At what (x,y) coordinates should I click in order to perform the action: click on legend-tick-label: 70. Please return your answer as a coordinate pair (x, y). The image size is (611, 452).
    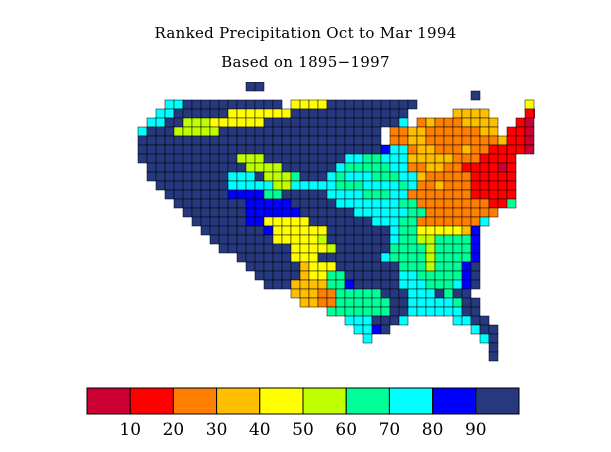
    Looking at the image, I should click on (390, 430).